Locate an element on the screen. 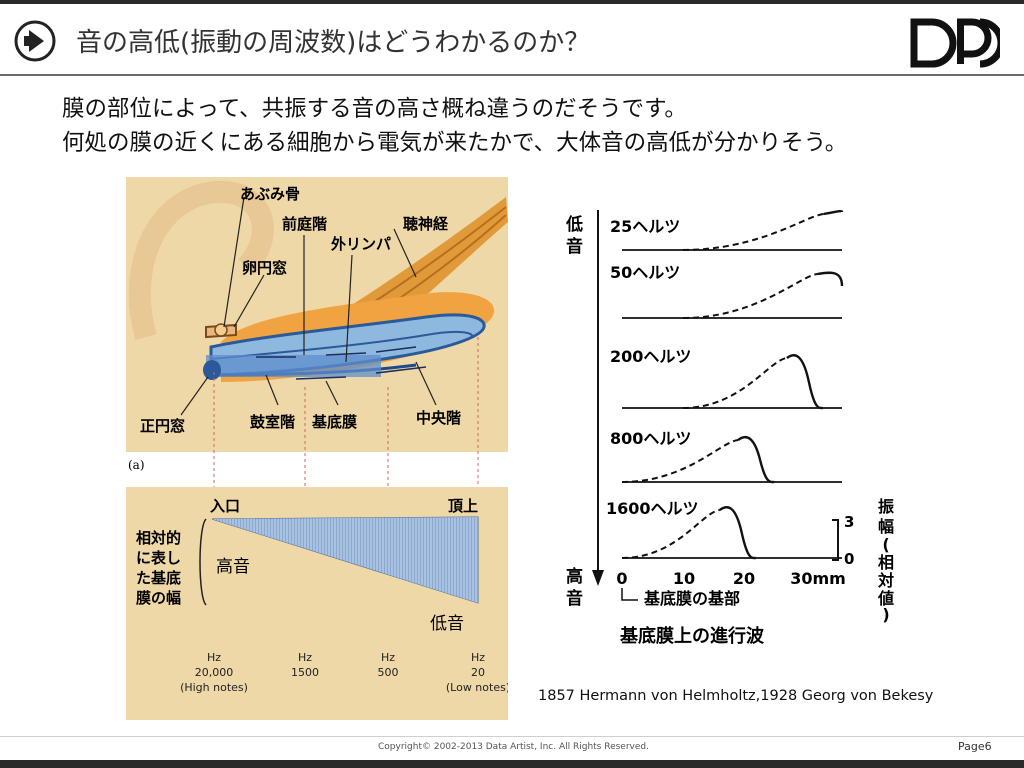  width-label-line-1: 相対的 is located at coordinates (158, 538).